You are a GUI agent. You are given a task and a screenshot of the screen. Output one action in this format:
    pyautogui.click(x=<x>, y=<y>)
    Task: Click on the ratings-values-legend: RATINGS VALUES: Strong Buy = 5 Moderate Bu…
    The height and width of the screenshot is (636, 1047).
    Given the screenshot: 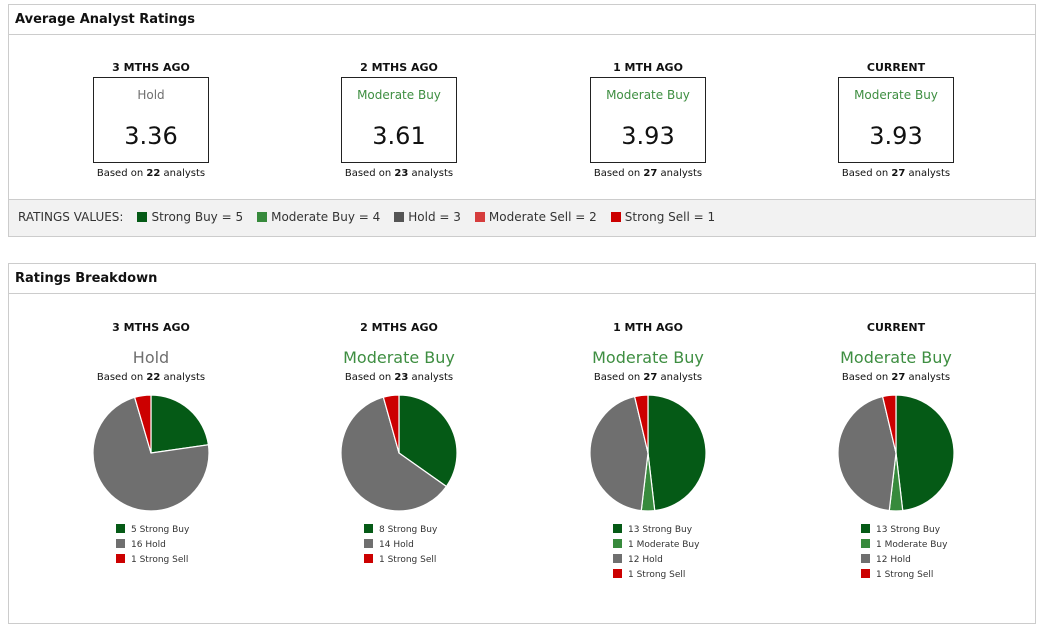 What is the action you would take?
    pyautogui.click(x=522, y=217)
    